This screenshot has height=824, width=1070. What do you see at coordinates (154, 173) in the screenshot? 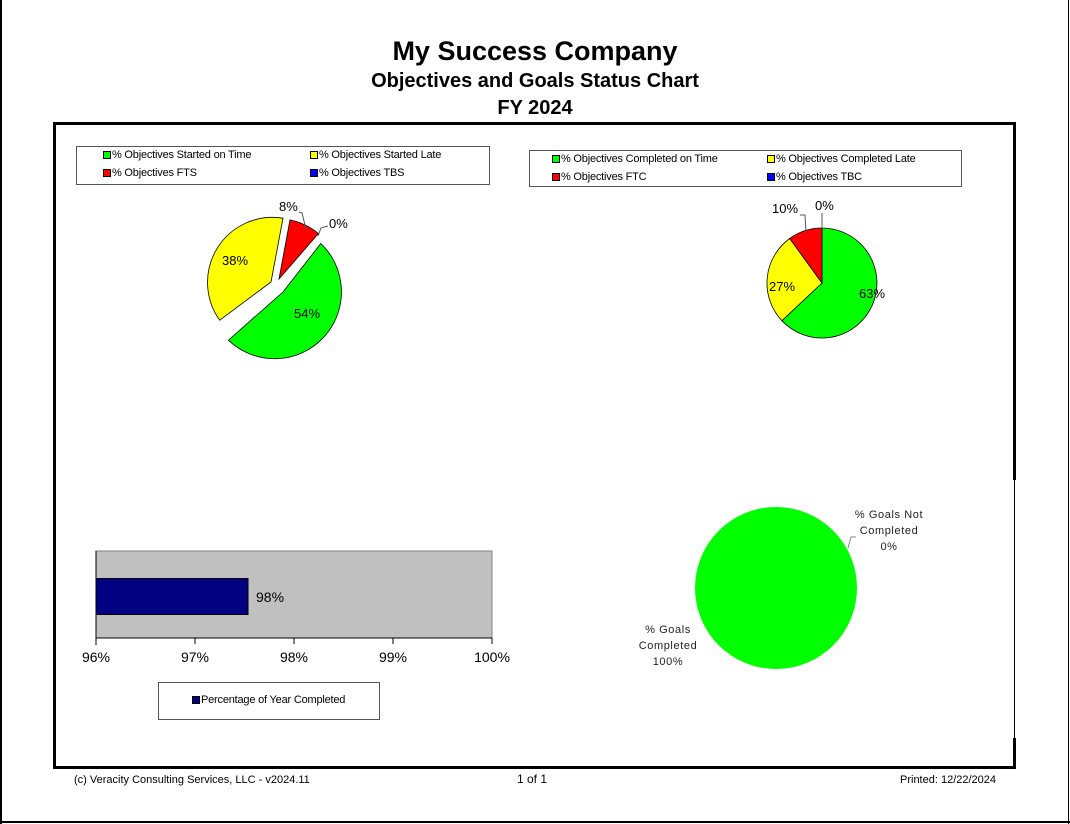
I see `legend-label: % Objectives FTS` at bounding box center [154, 173].